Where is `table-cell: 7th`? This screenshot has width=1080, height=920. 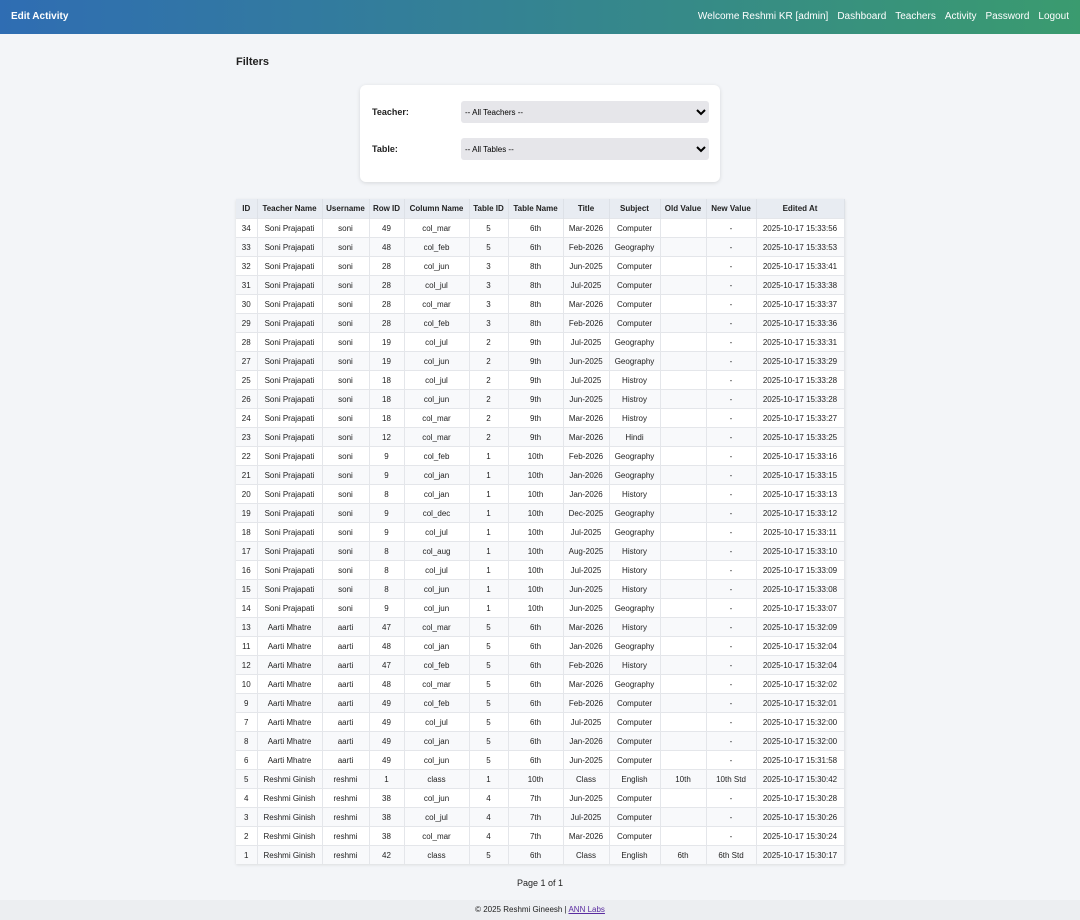
table-cell: 7th is located at coordinates (536, 798).